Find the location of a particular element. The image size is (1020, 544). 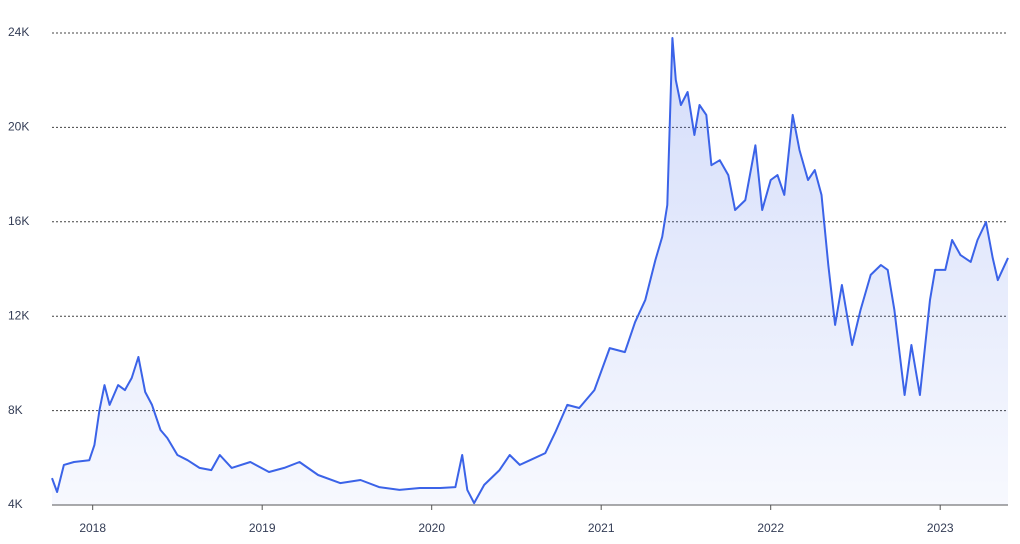

x-tick-label: 2022 is located at coordinates (770, 528).